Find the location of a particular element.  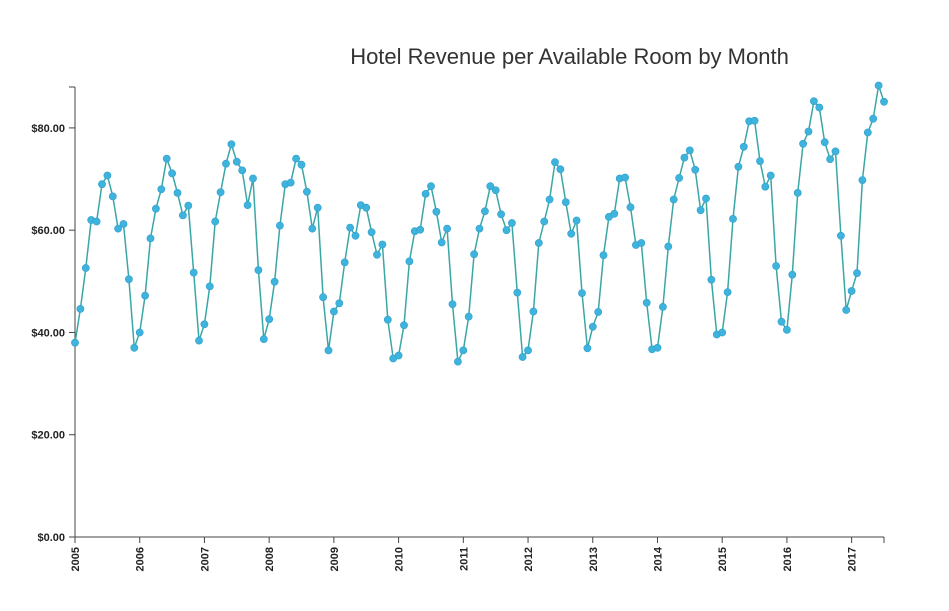

x-tick-label: 2017 is located at coordinates (853, 559).